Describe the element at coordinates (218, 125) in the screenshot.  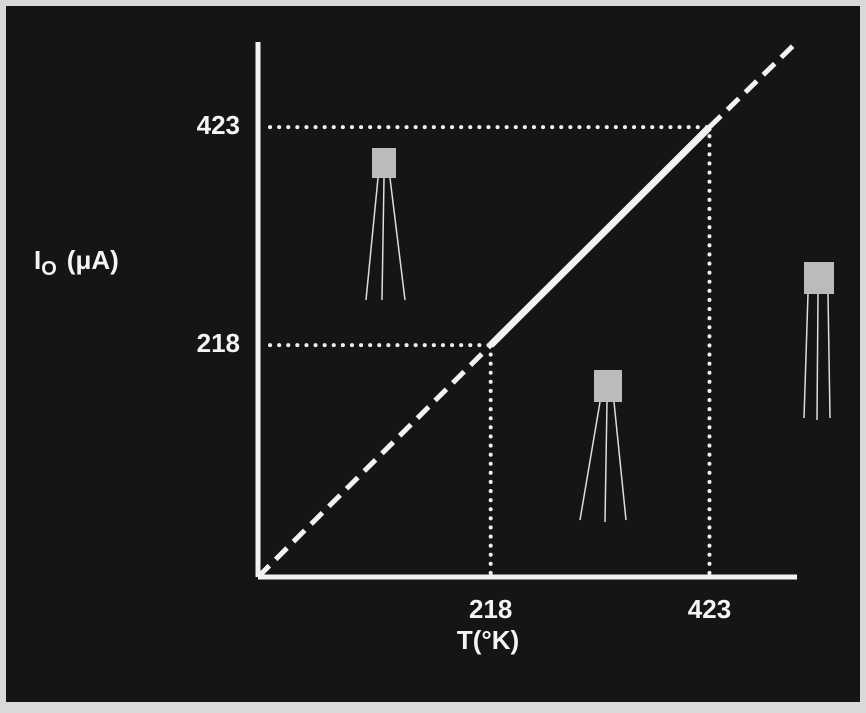
I see `y-tick-label: 423` at that location.